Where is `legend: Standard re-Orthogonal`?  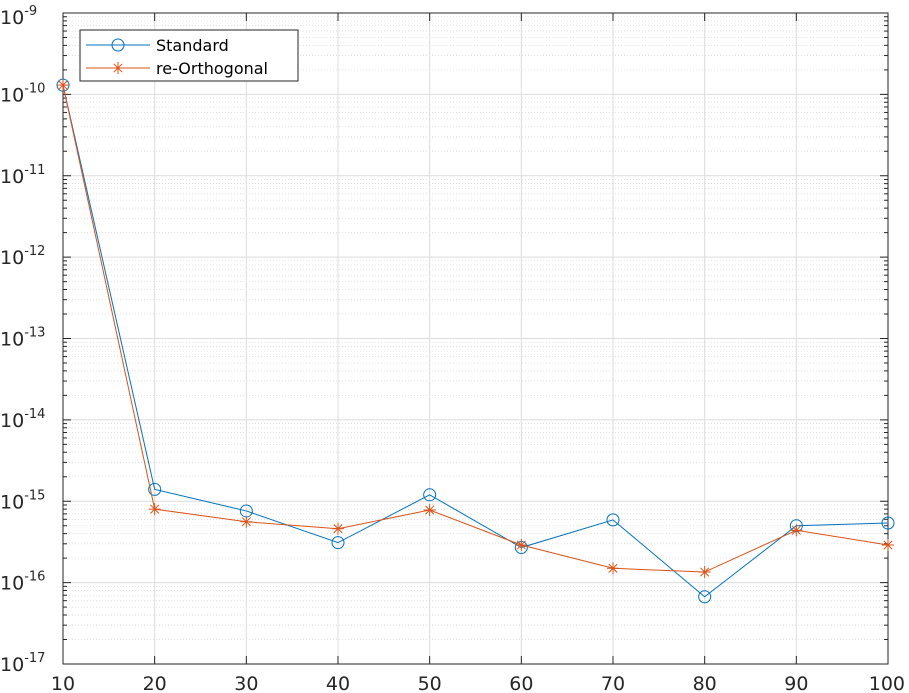 legend: Standard re-Orthogonal is located at coordinates (189, 55).